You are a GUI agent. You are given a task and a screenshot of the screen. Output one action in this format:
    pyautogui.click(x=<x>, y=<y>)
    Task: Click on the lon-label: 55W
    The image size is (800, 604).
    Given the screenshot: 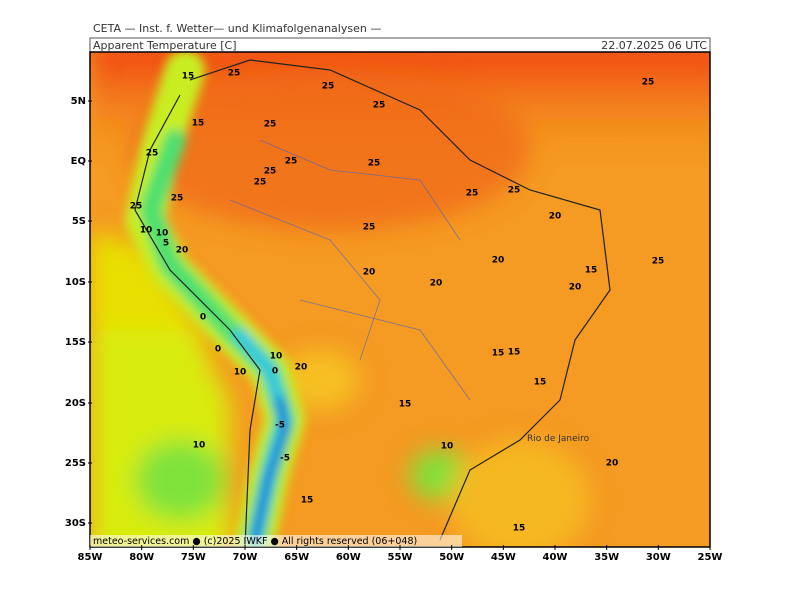 What is the action you would take?
    pyautogui.click(x=400, y=557)
    